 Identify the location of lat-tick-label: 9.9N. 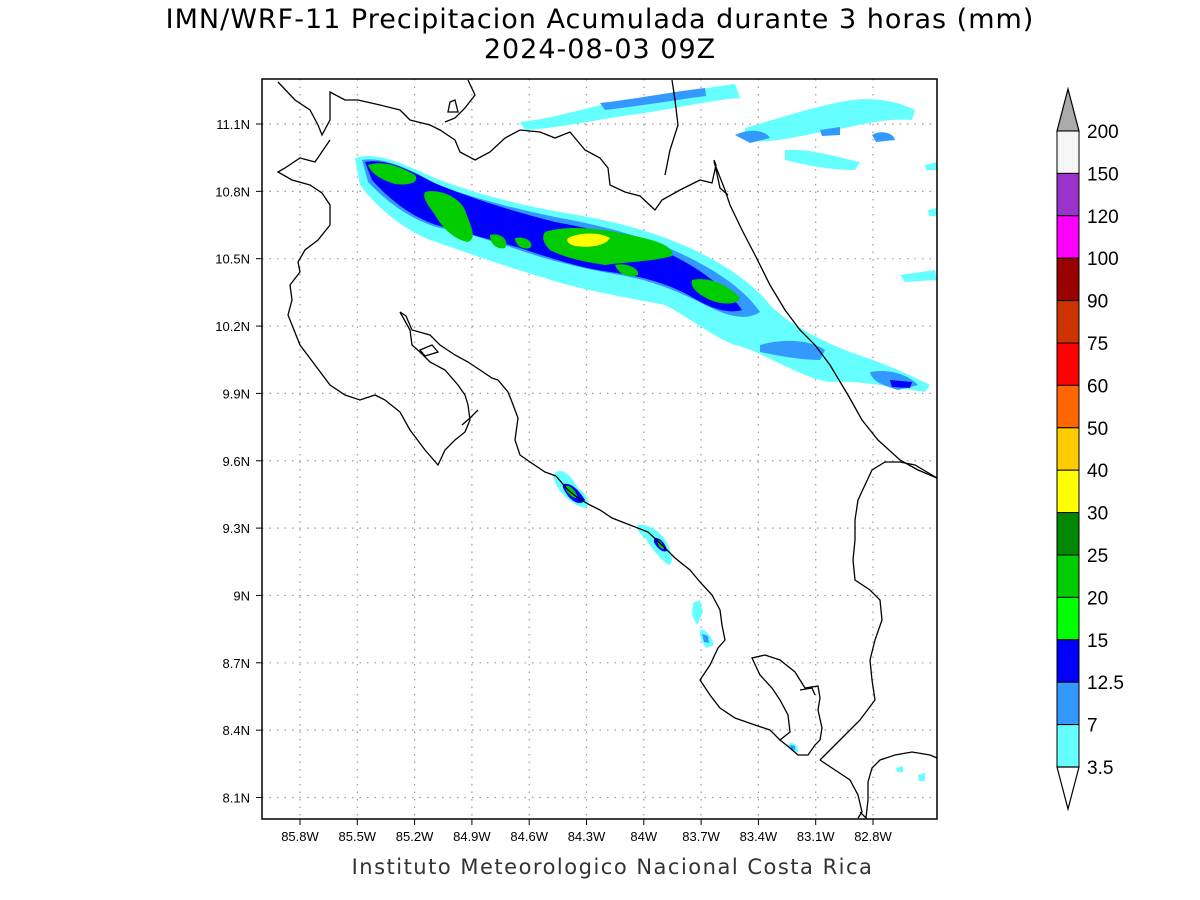
(236, 393).